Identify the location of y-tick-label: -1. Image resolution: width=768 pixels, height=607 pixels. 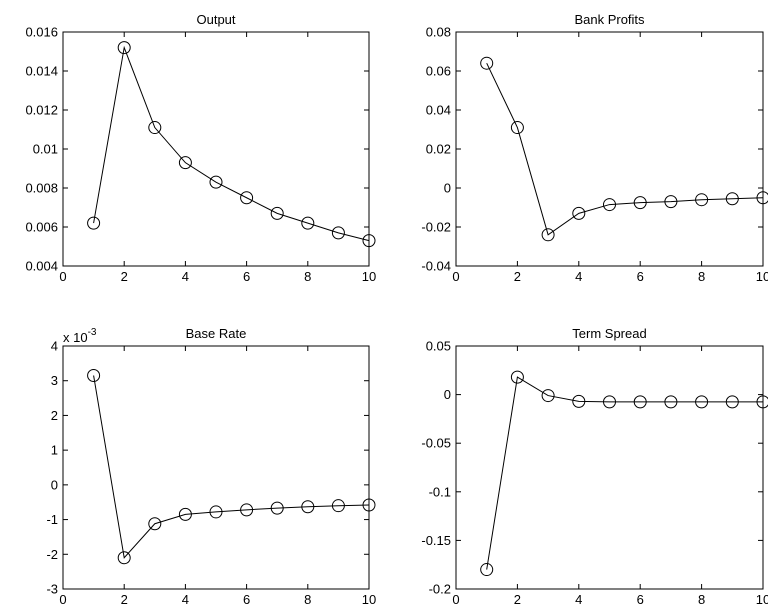
(52, 519).